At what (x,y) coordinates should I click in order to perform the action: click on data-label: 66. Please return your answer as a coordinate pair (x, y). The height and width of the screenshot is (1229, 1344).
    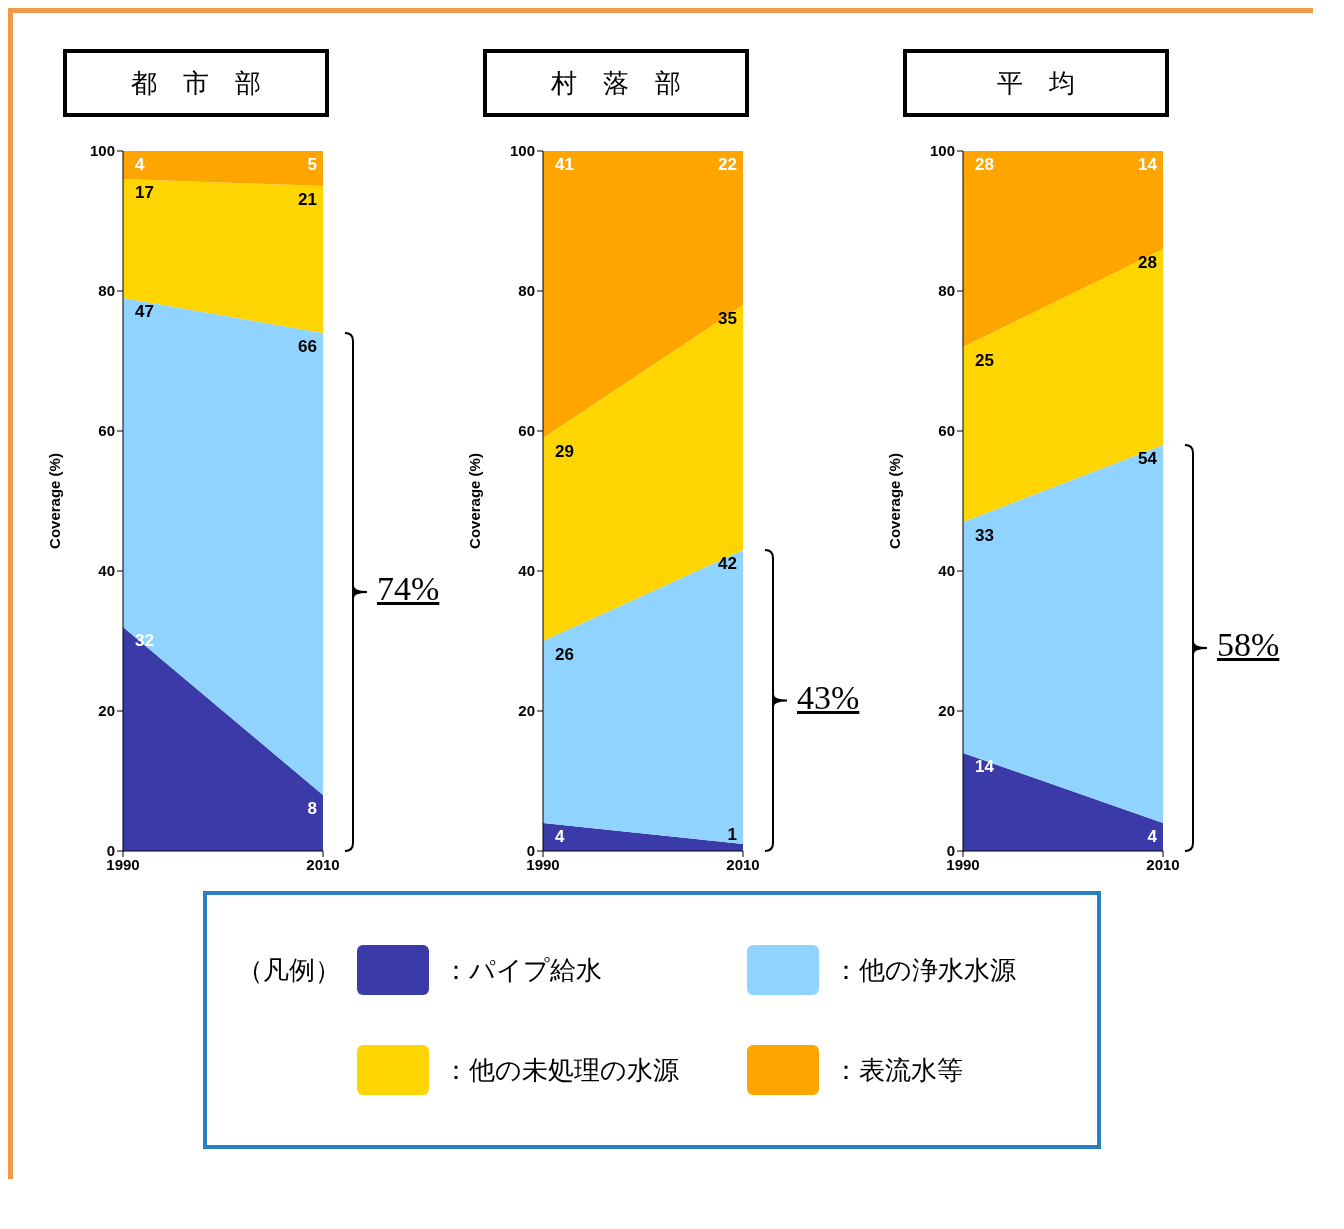
    Looking at the image, I should click on (307, 346).